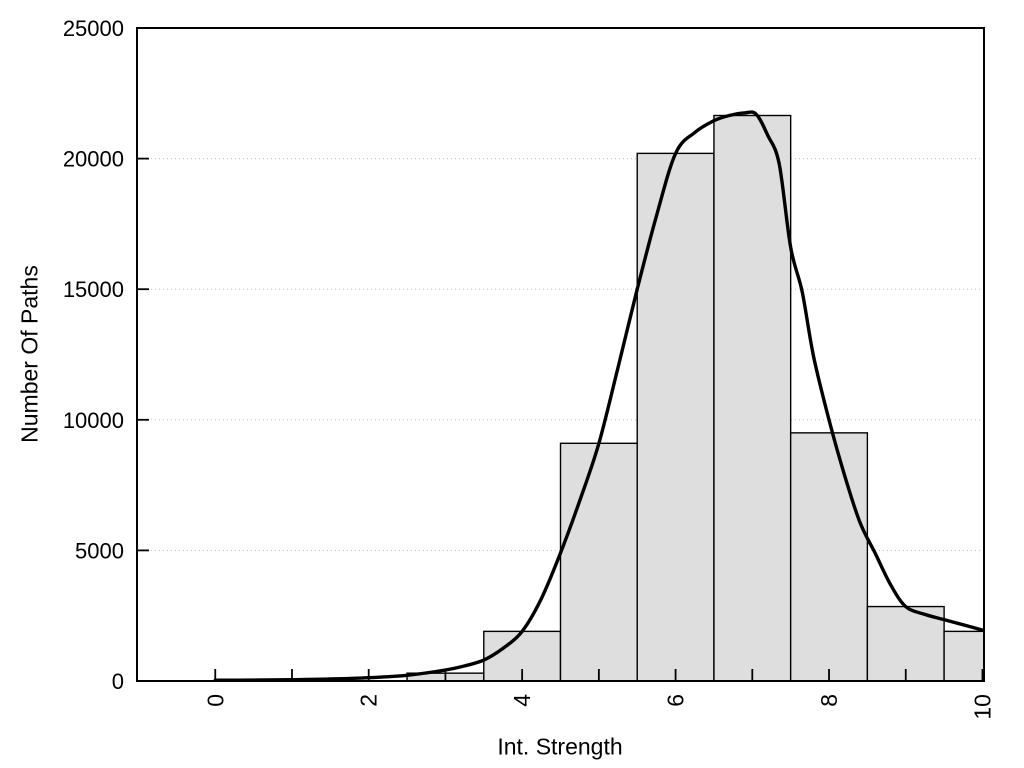  What do you see at coordinates (522, 700) in the screenshot?
I see `x-tick-label: 4` at bounding box center [522, 700].